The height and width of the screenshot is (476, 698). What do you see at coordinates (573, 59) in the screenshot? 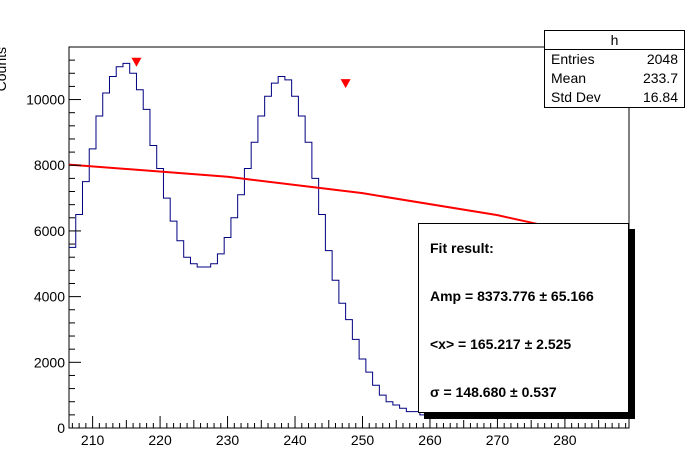
I see `stats-entries-label: Entries` at bounding box center [573, 59].